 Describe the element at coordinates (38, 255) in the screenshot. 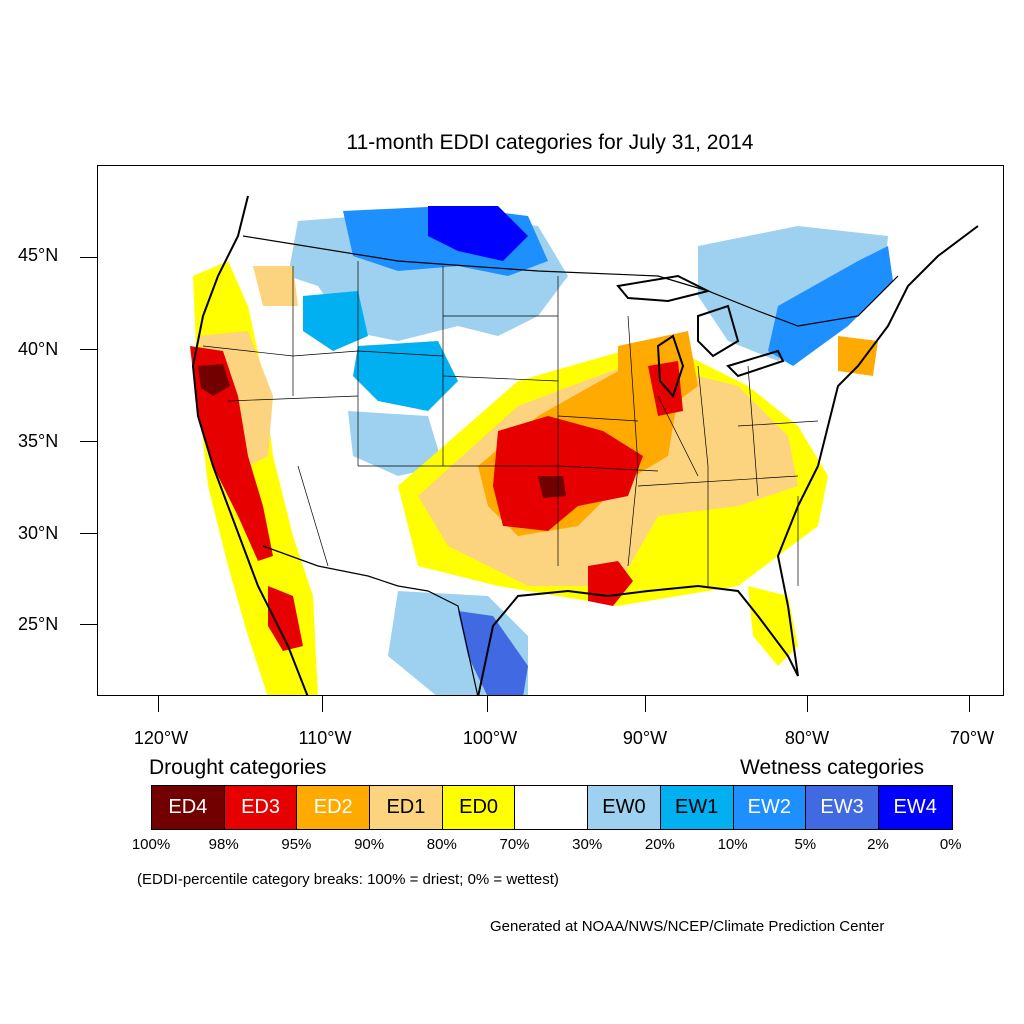

I see `lat-label-45: 45°N` at that location.